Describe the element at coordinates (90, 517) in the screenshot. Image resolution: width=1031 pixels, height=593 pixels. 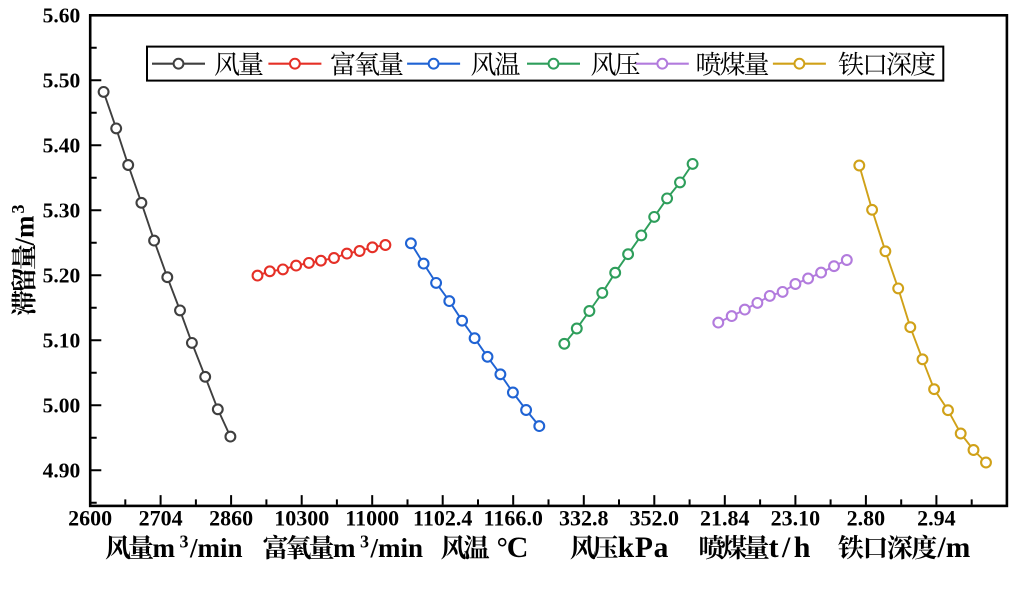
I see `svg-text: 2600` at that location.